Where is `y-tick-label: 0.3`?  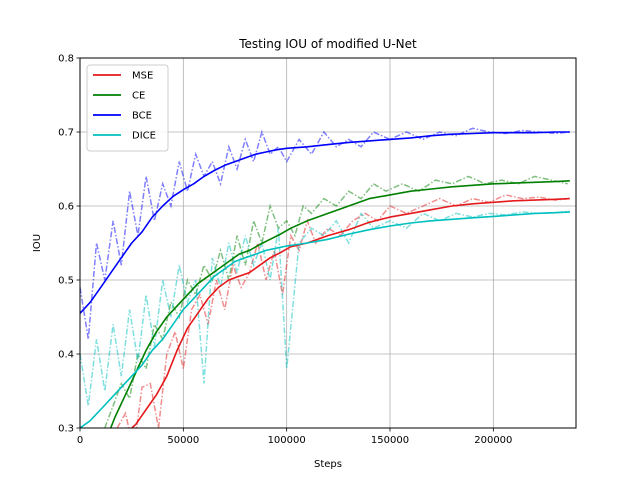
y-tick-label: 0.3 is located at coordinates (66, 429).